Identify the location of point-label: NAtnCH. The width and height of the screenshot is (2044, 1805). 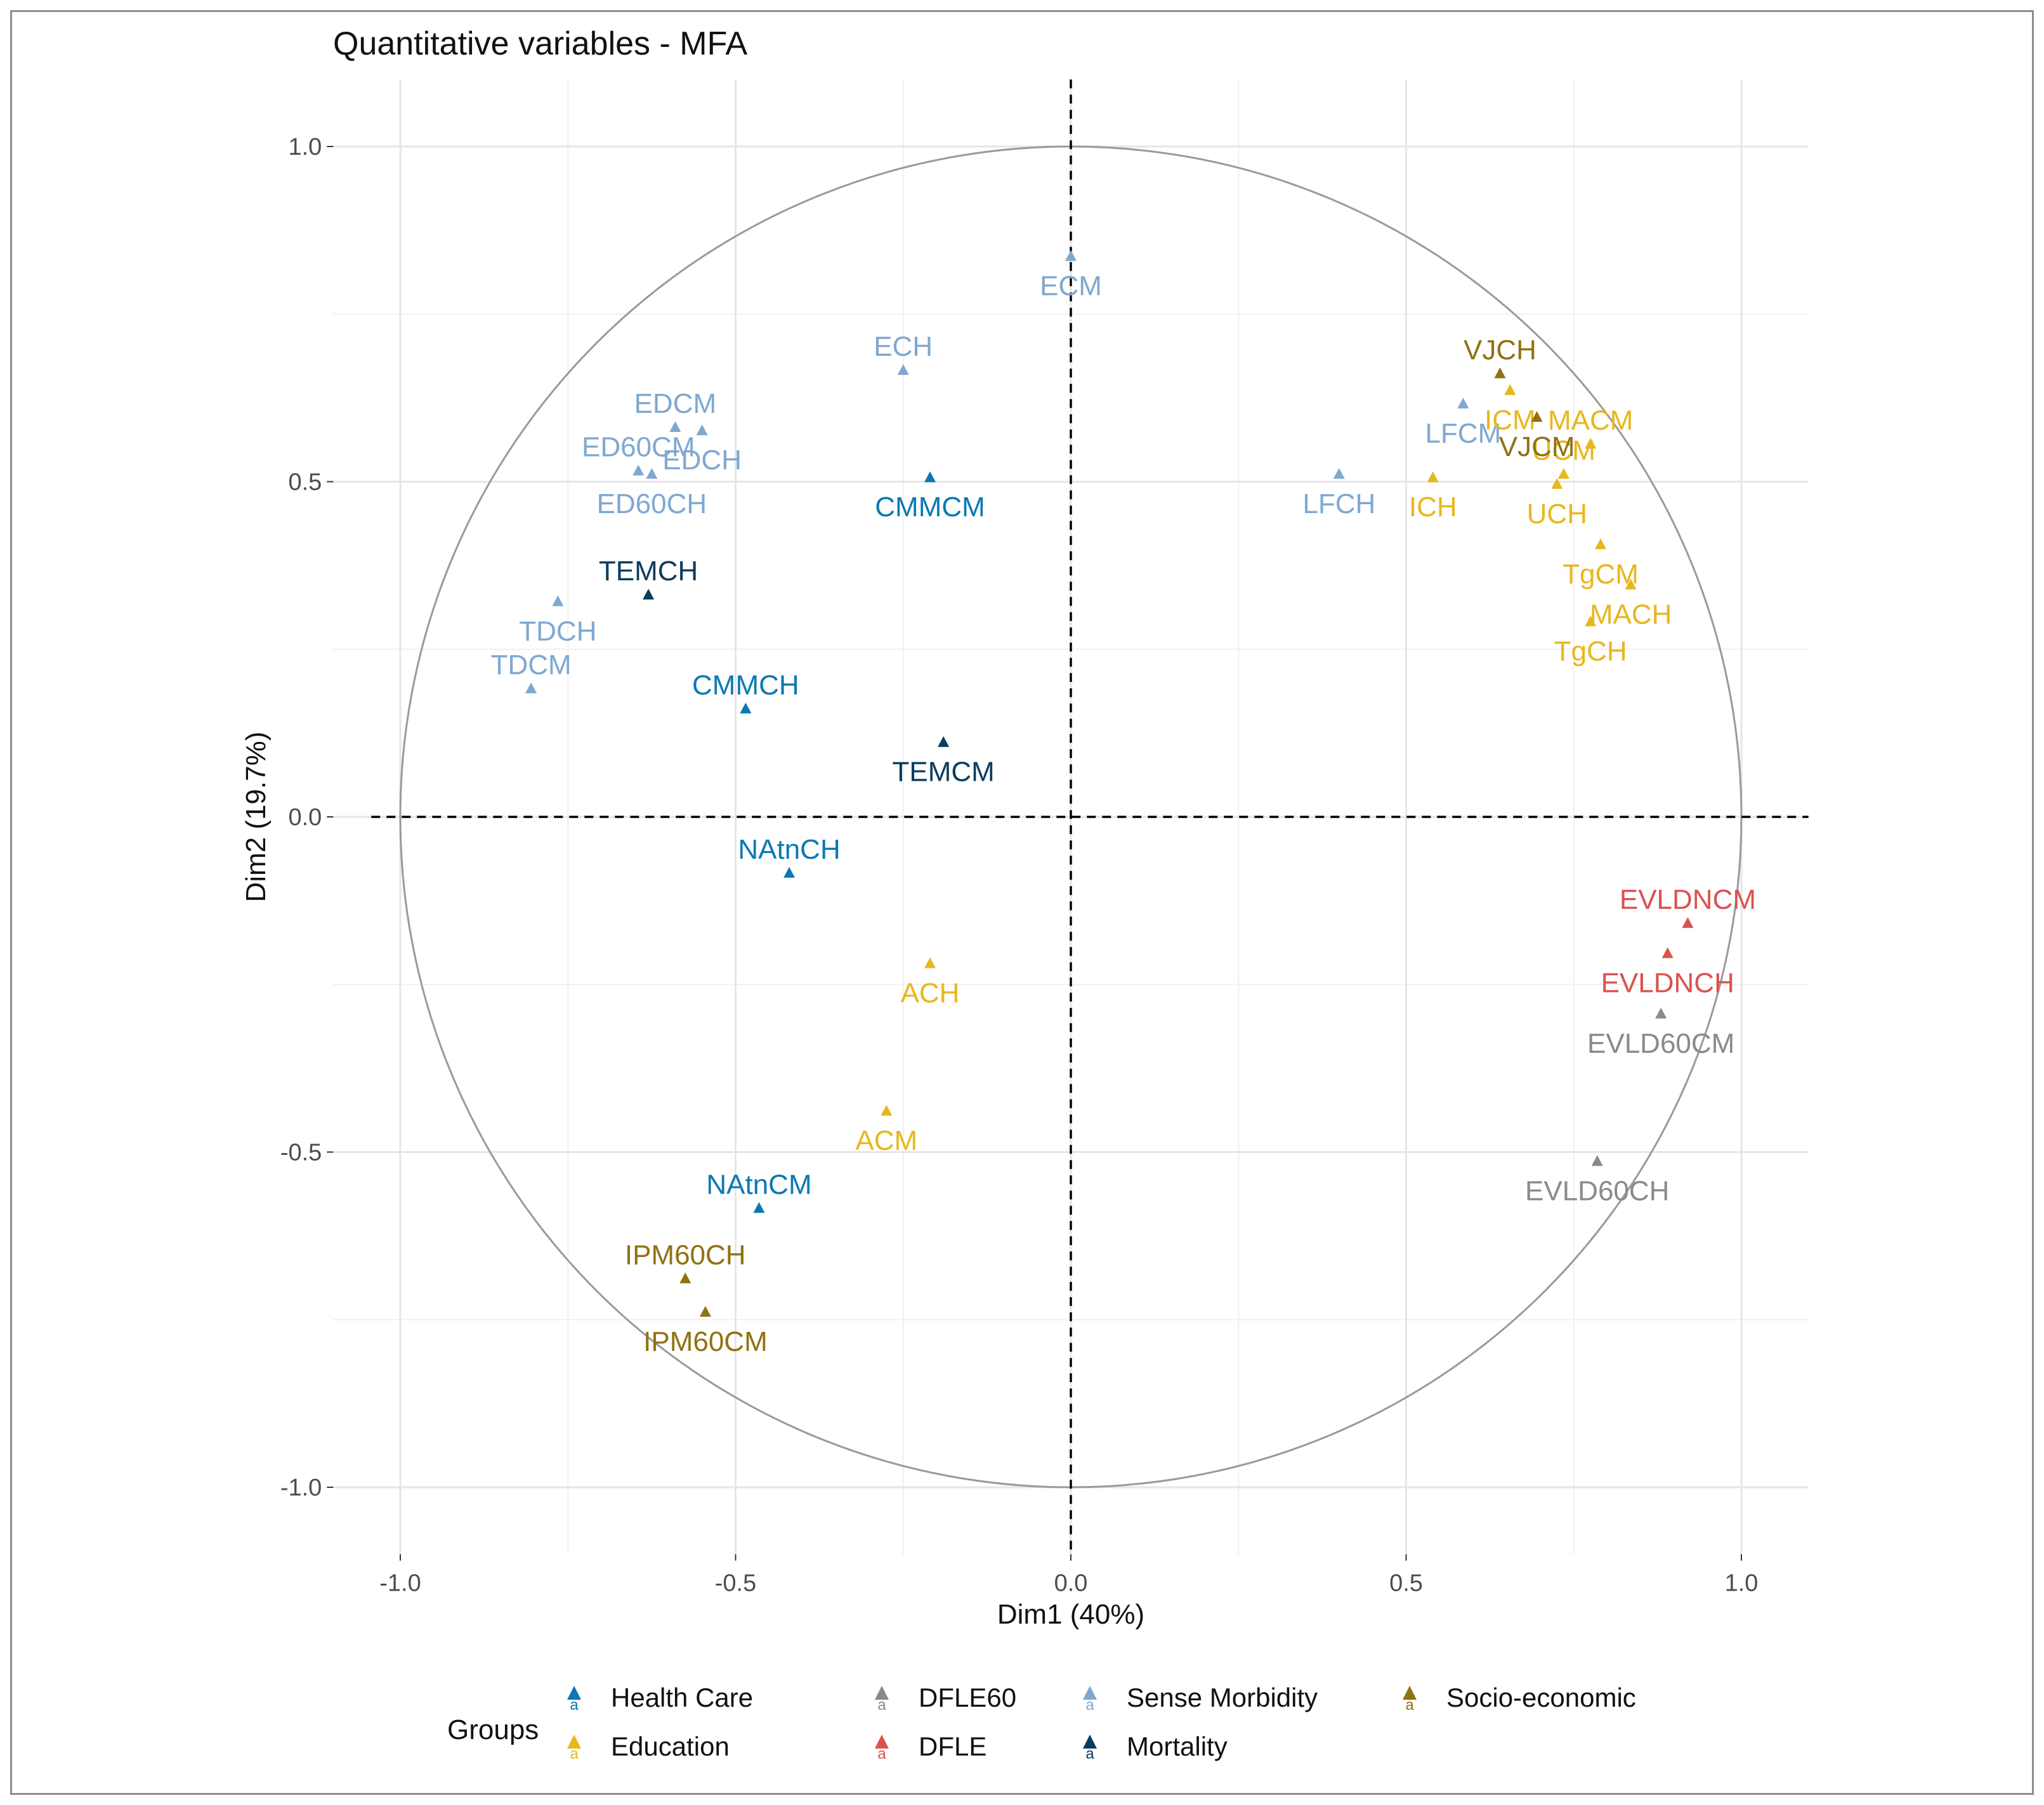
(789, 849).